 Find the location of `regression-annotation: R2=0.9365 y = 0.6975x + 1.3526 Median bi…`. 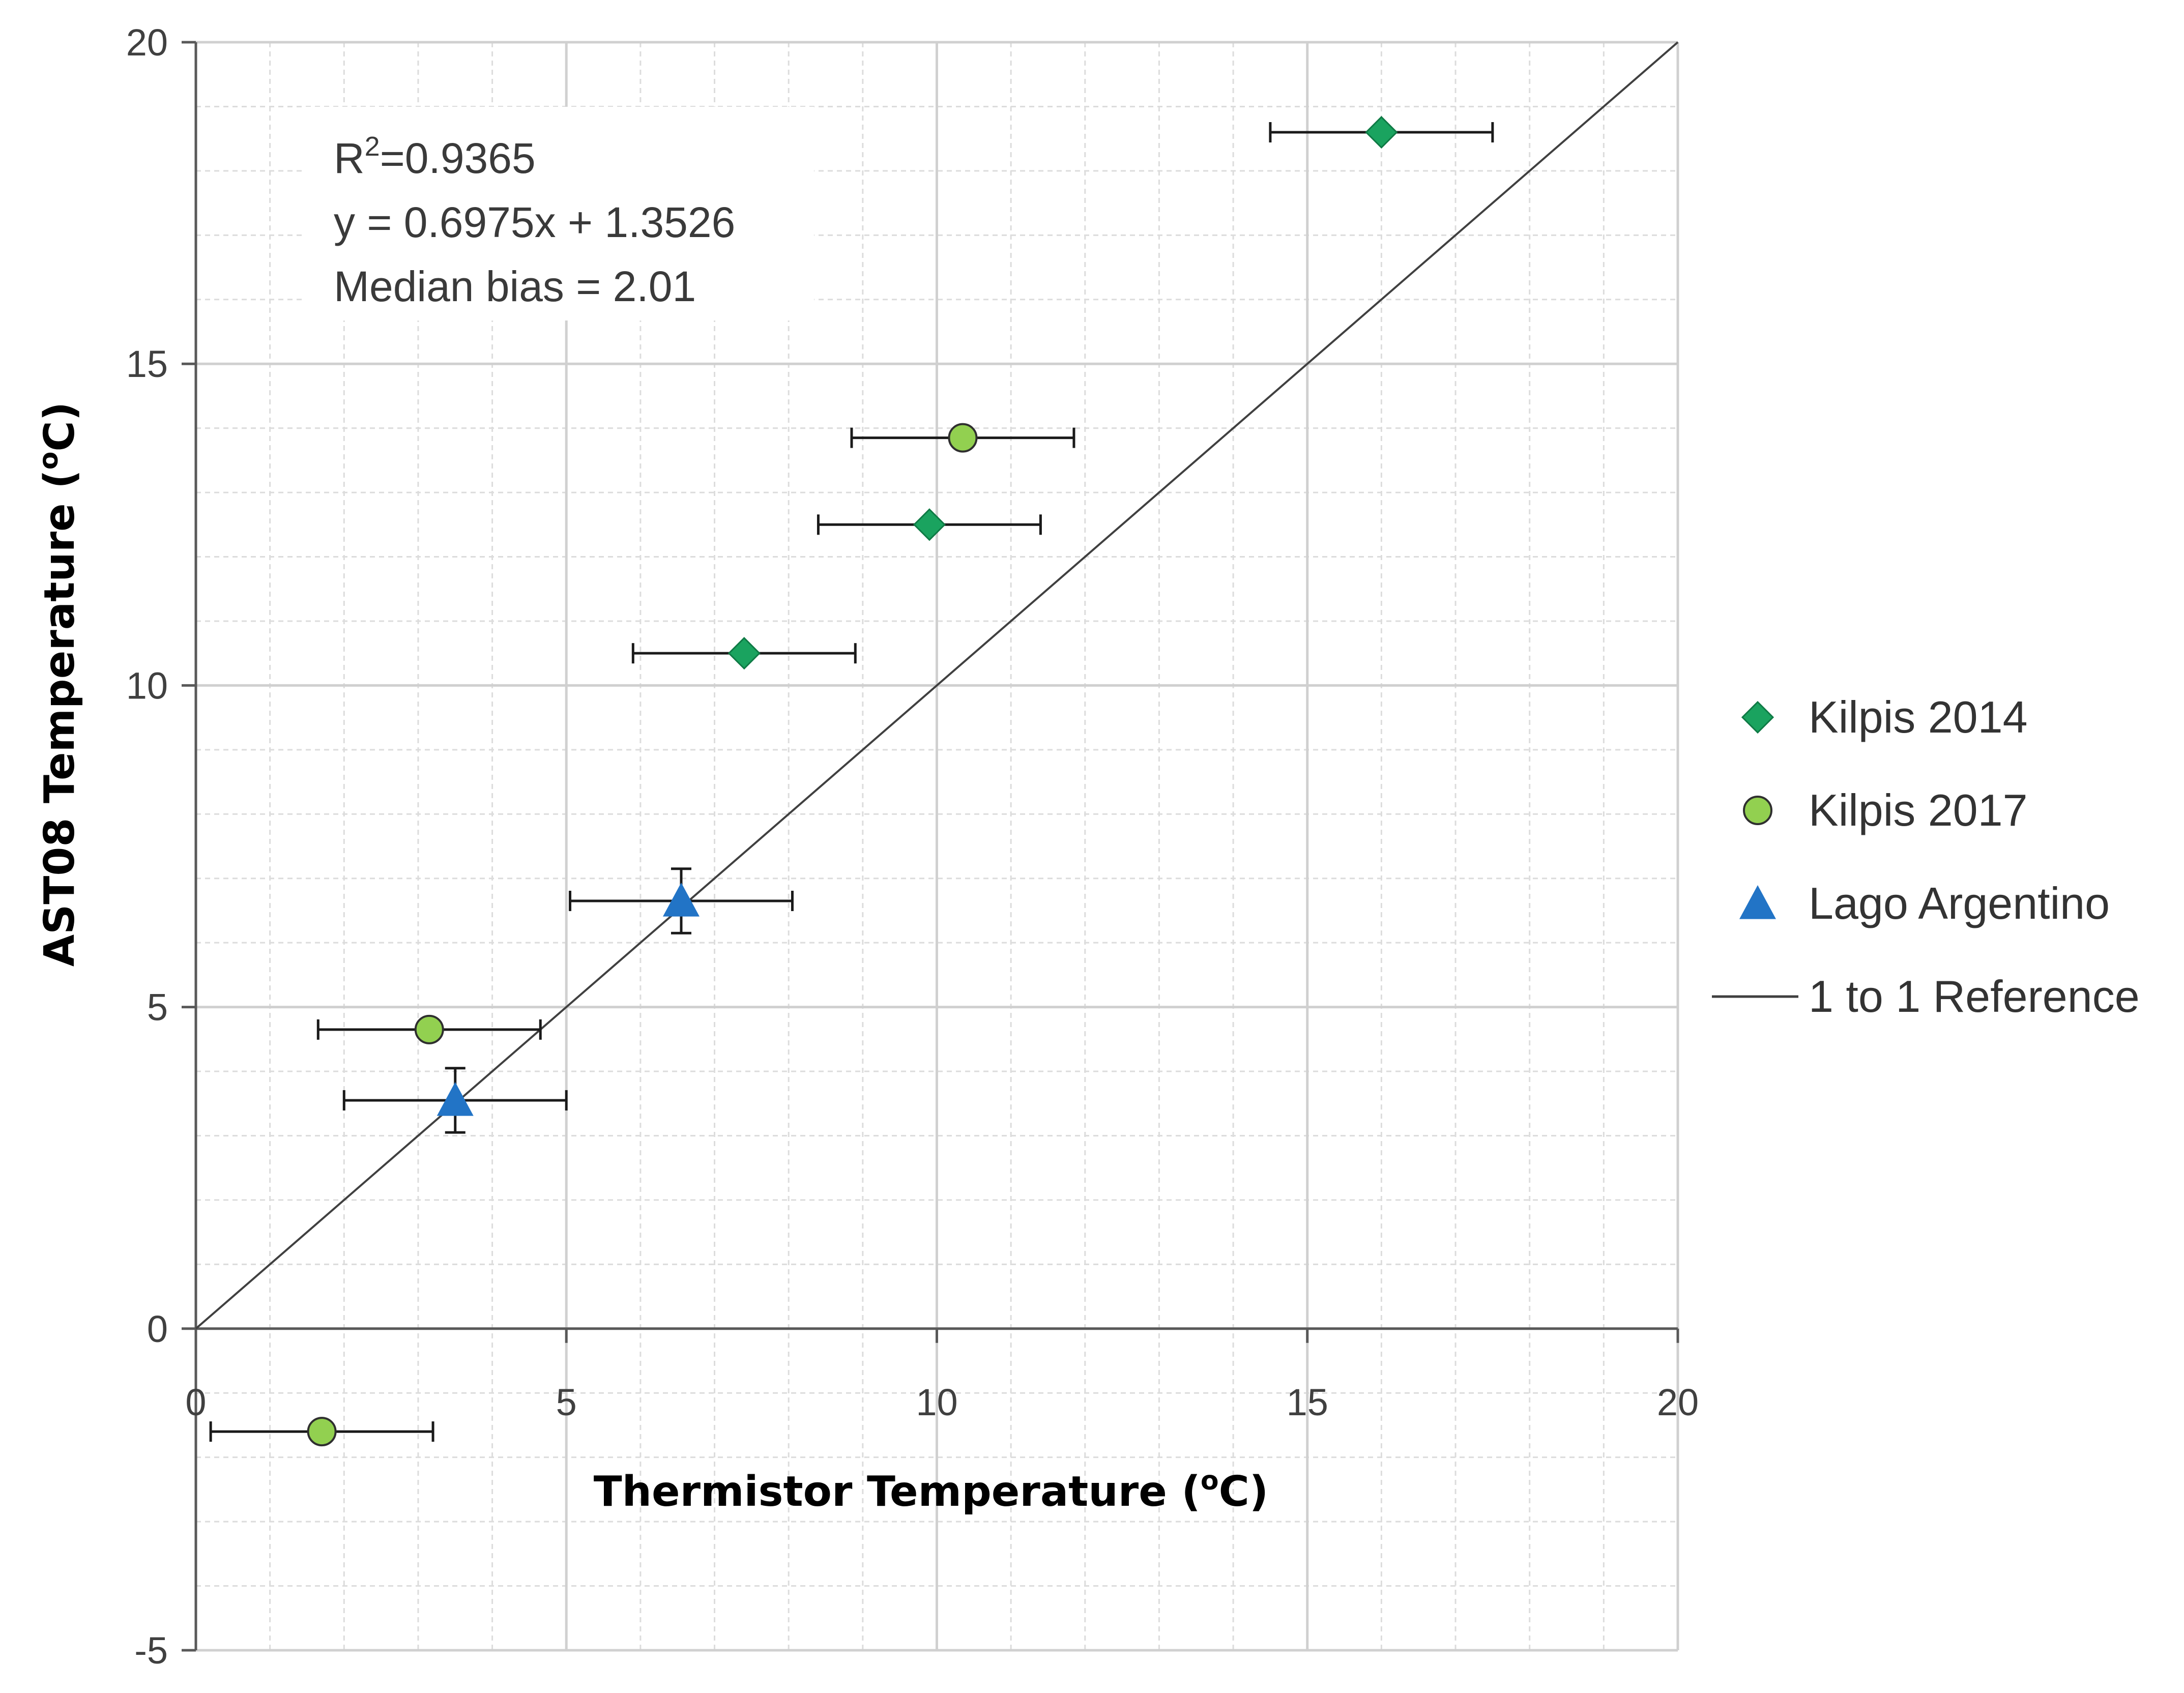

regression-annotation: R2=0.9365 y = 0.6975x + 1.3526 Median bi… is located at coordinates (559, 213).